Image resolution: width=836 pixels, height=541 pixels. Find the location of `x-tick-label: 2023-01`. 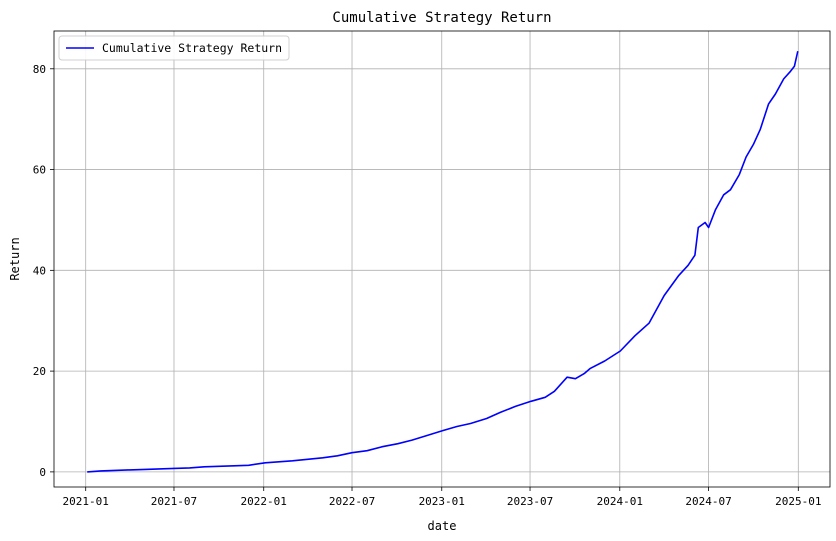

x-tick-label: 2023-01 is located at coordinates (442, 501).